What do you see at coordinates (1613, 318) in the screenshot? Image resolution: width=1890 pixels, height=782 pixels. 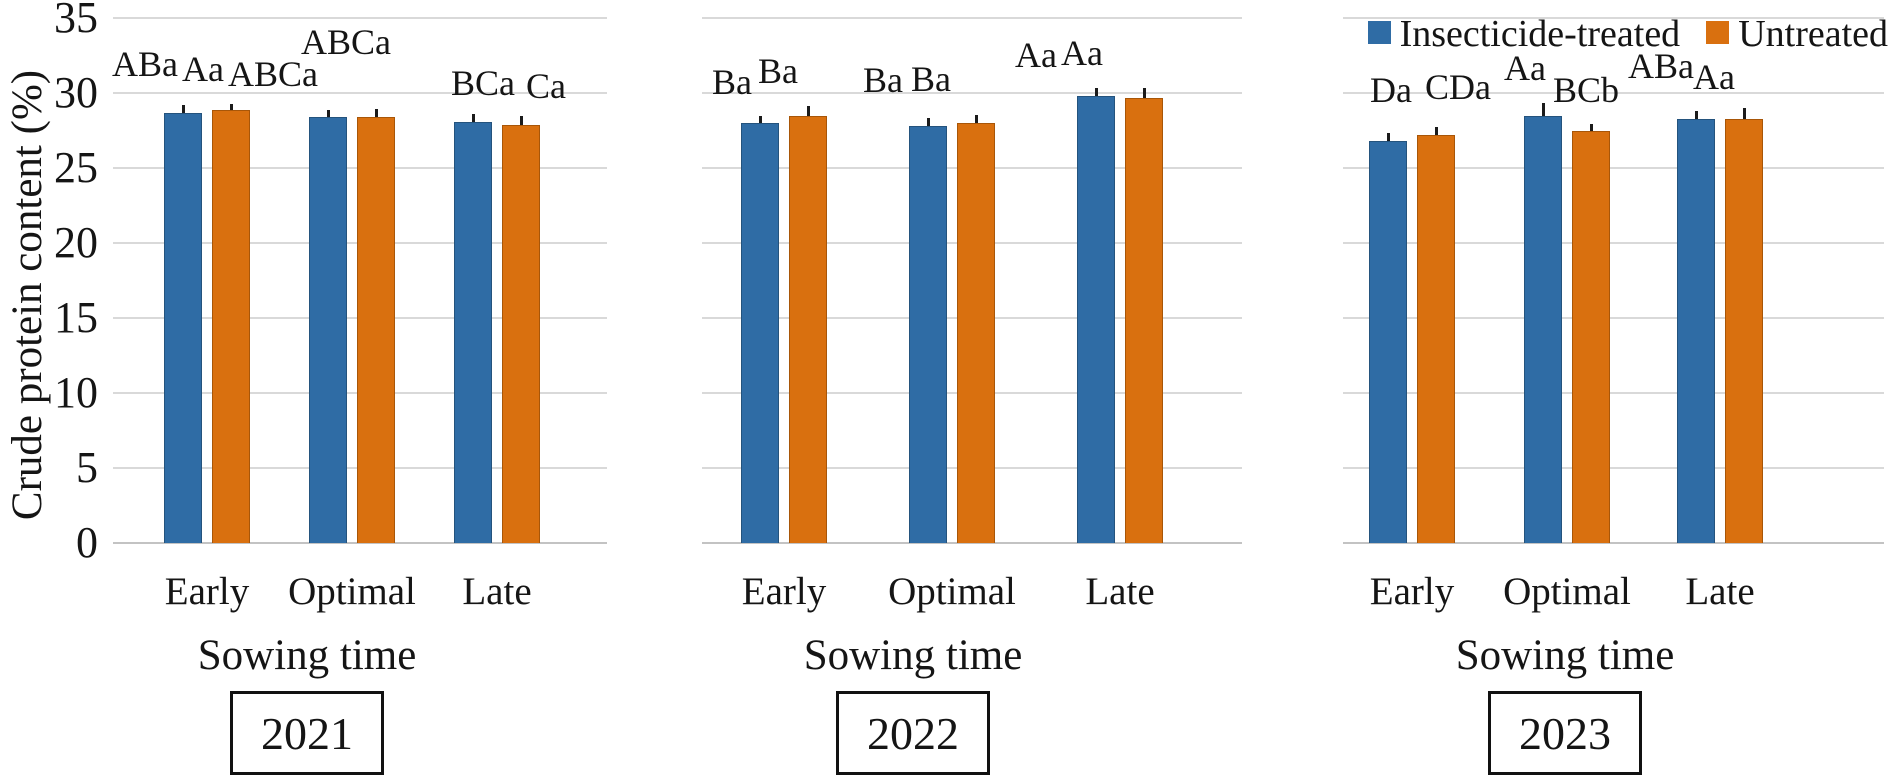 I see `gridline-y15` at bounding box center [1613, 318].